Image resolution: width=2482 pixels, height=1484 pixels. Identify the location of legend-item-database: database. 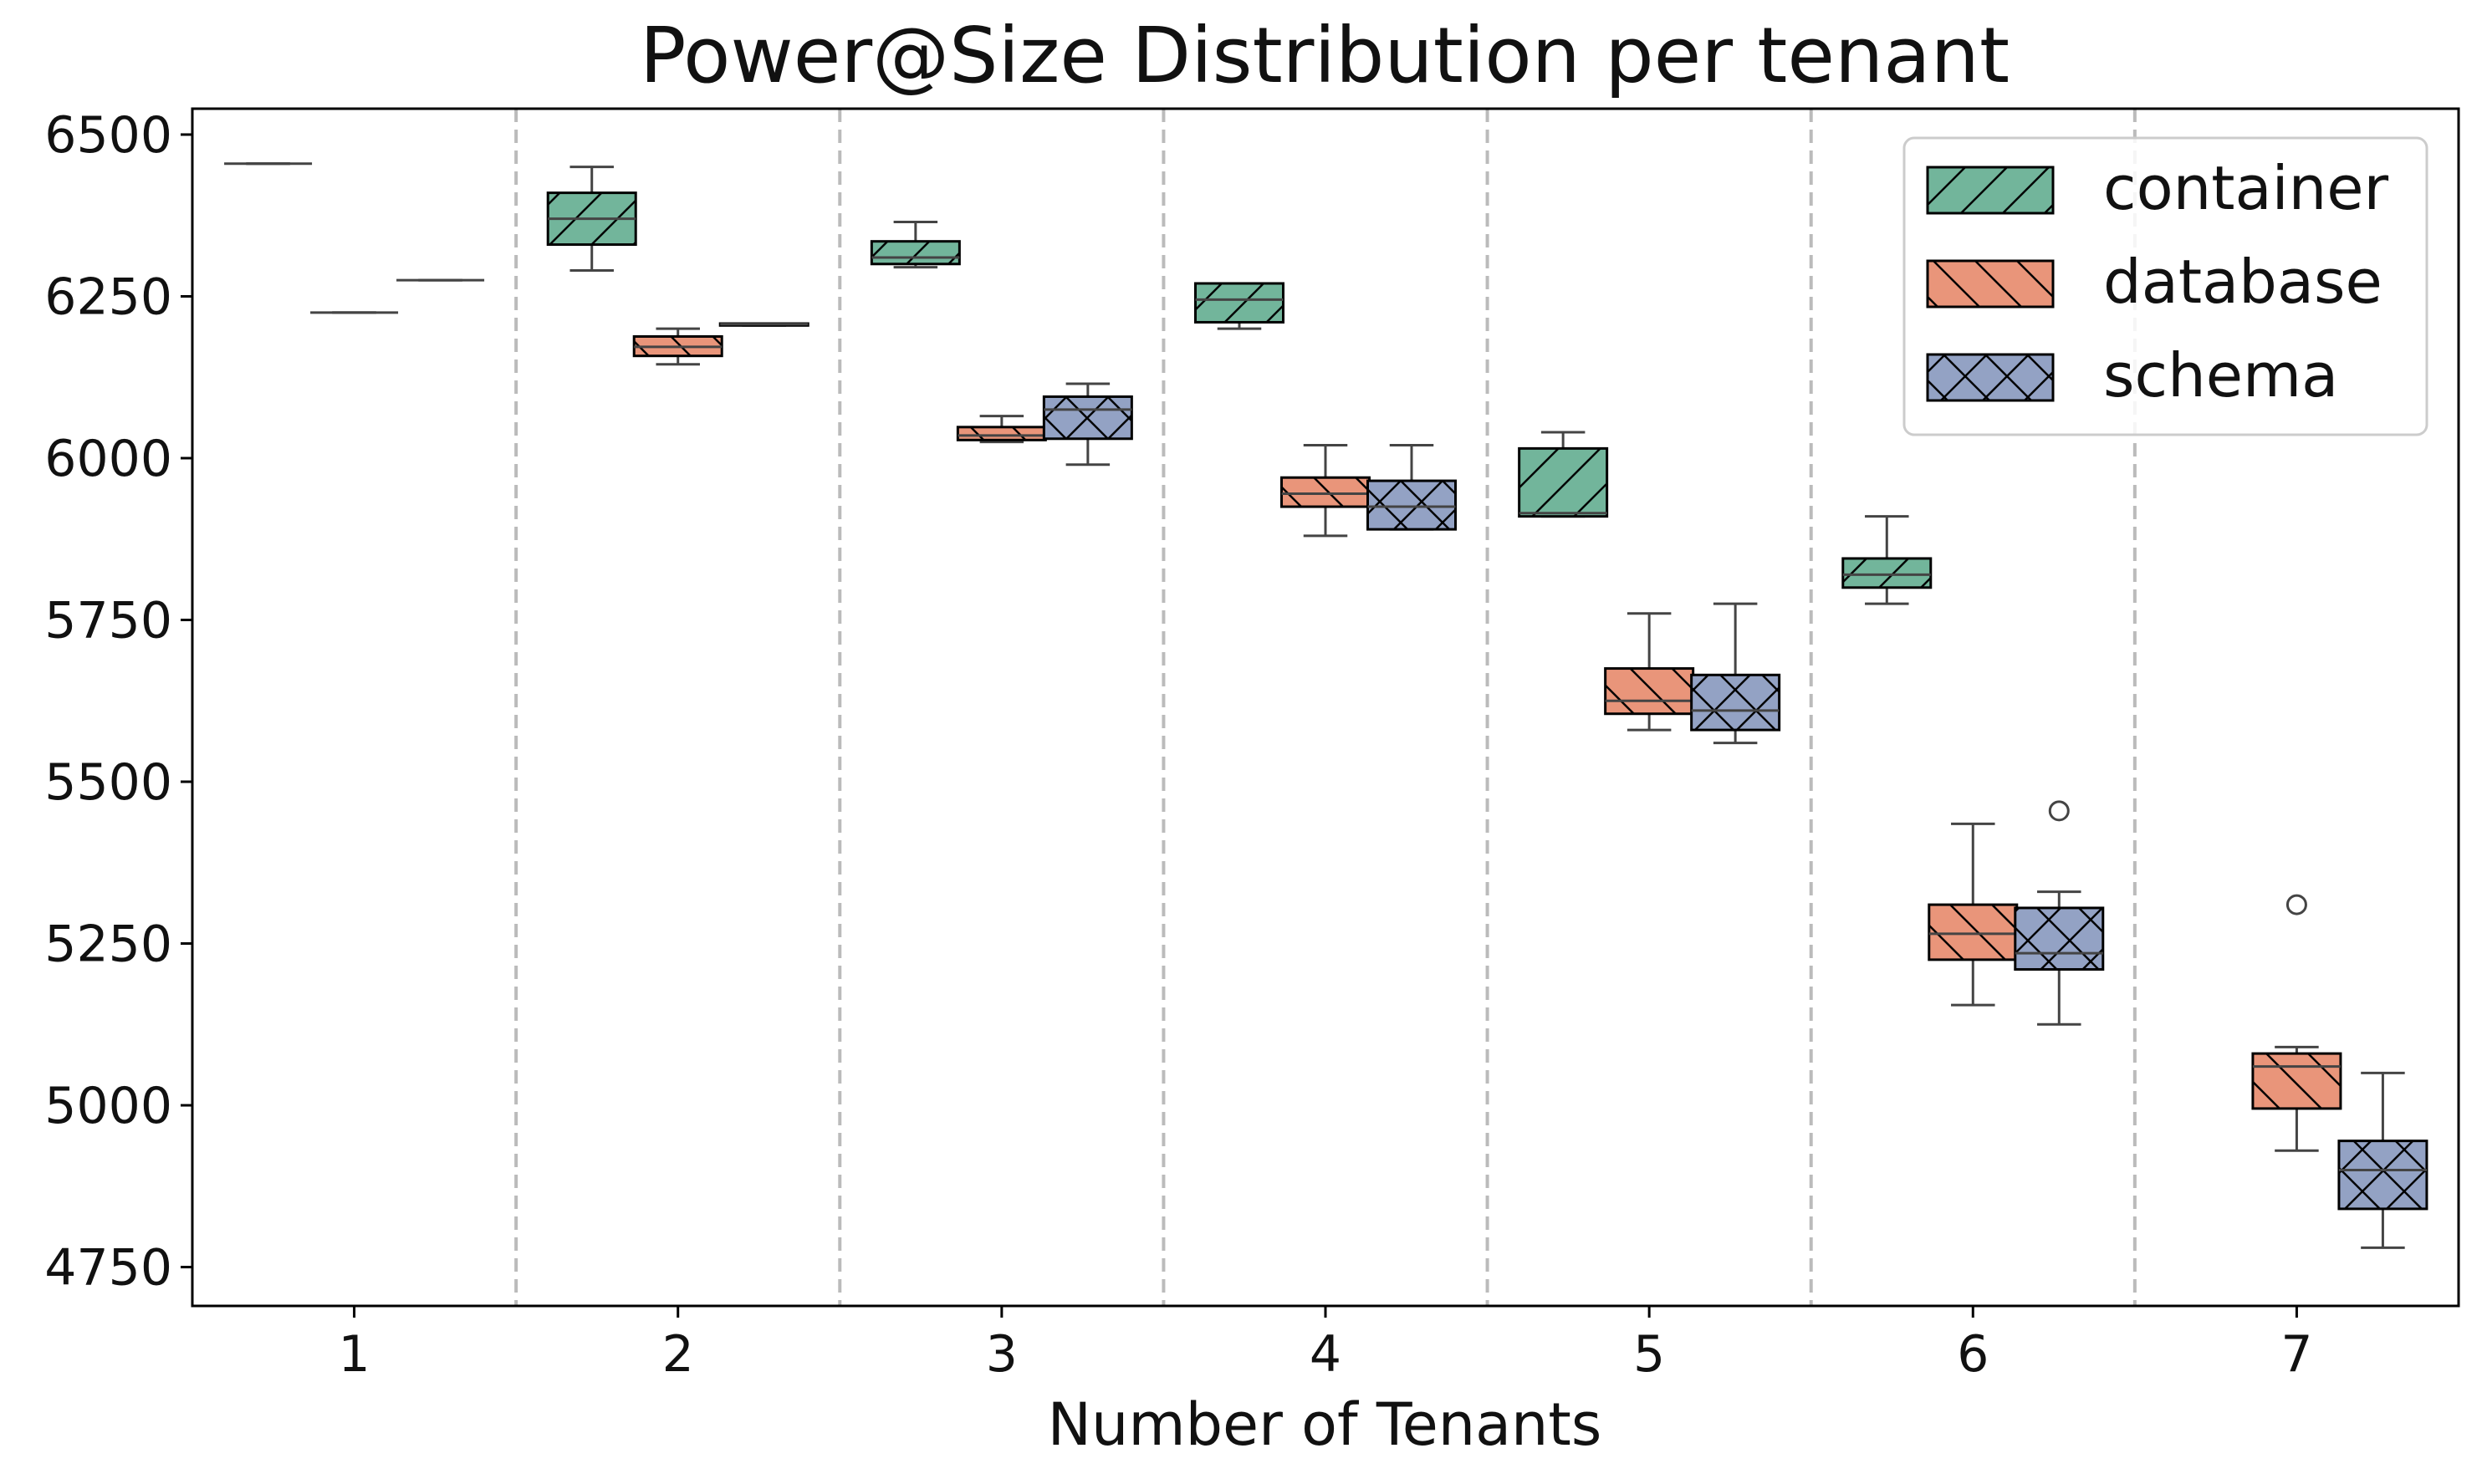
(2154, 282).